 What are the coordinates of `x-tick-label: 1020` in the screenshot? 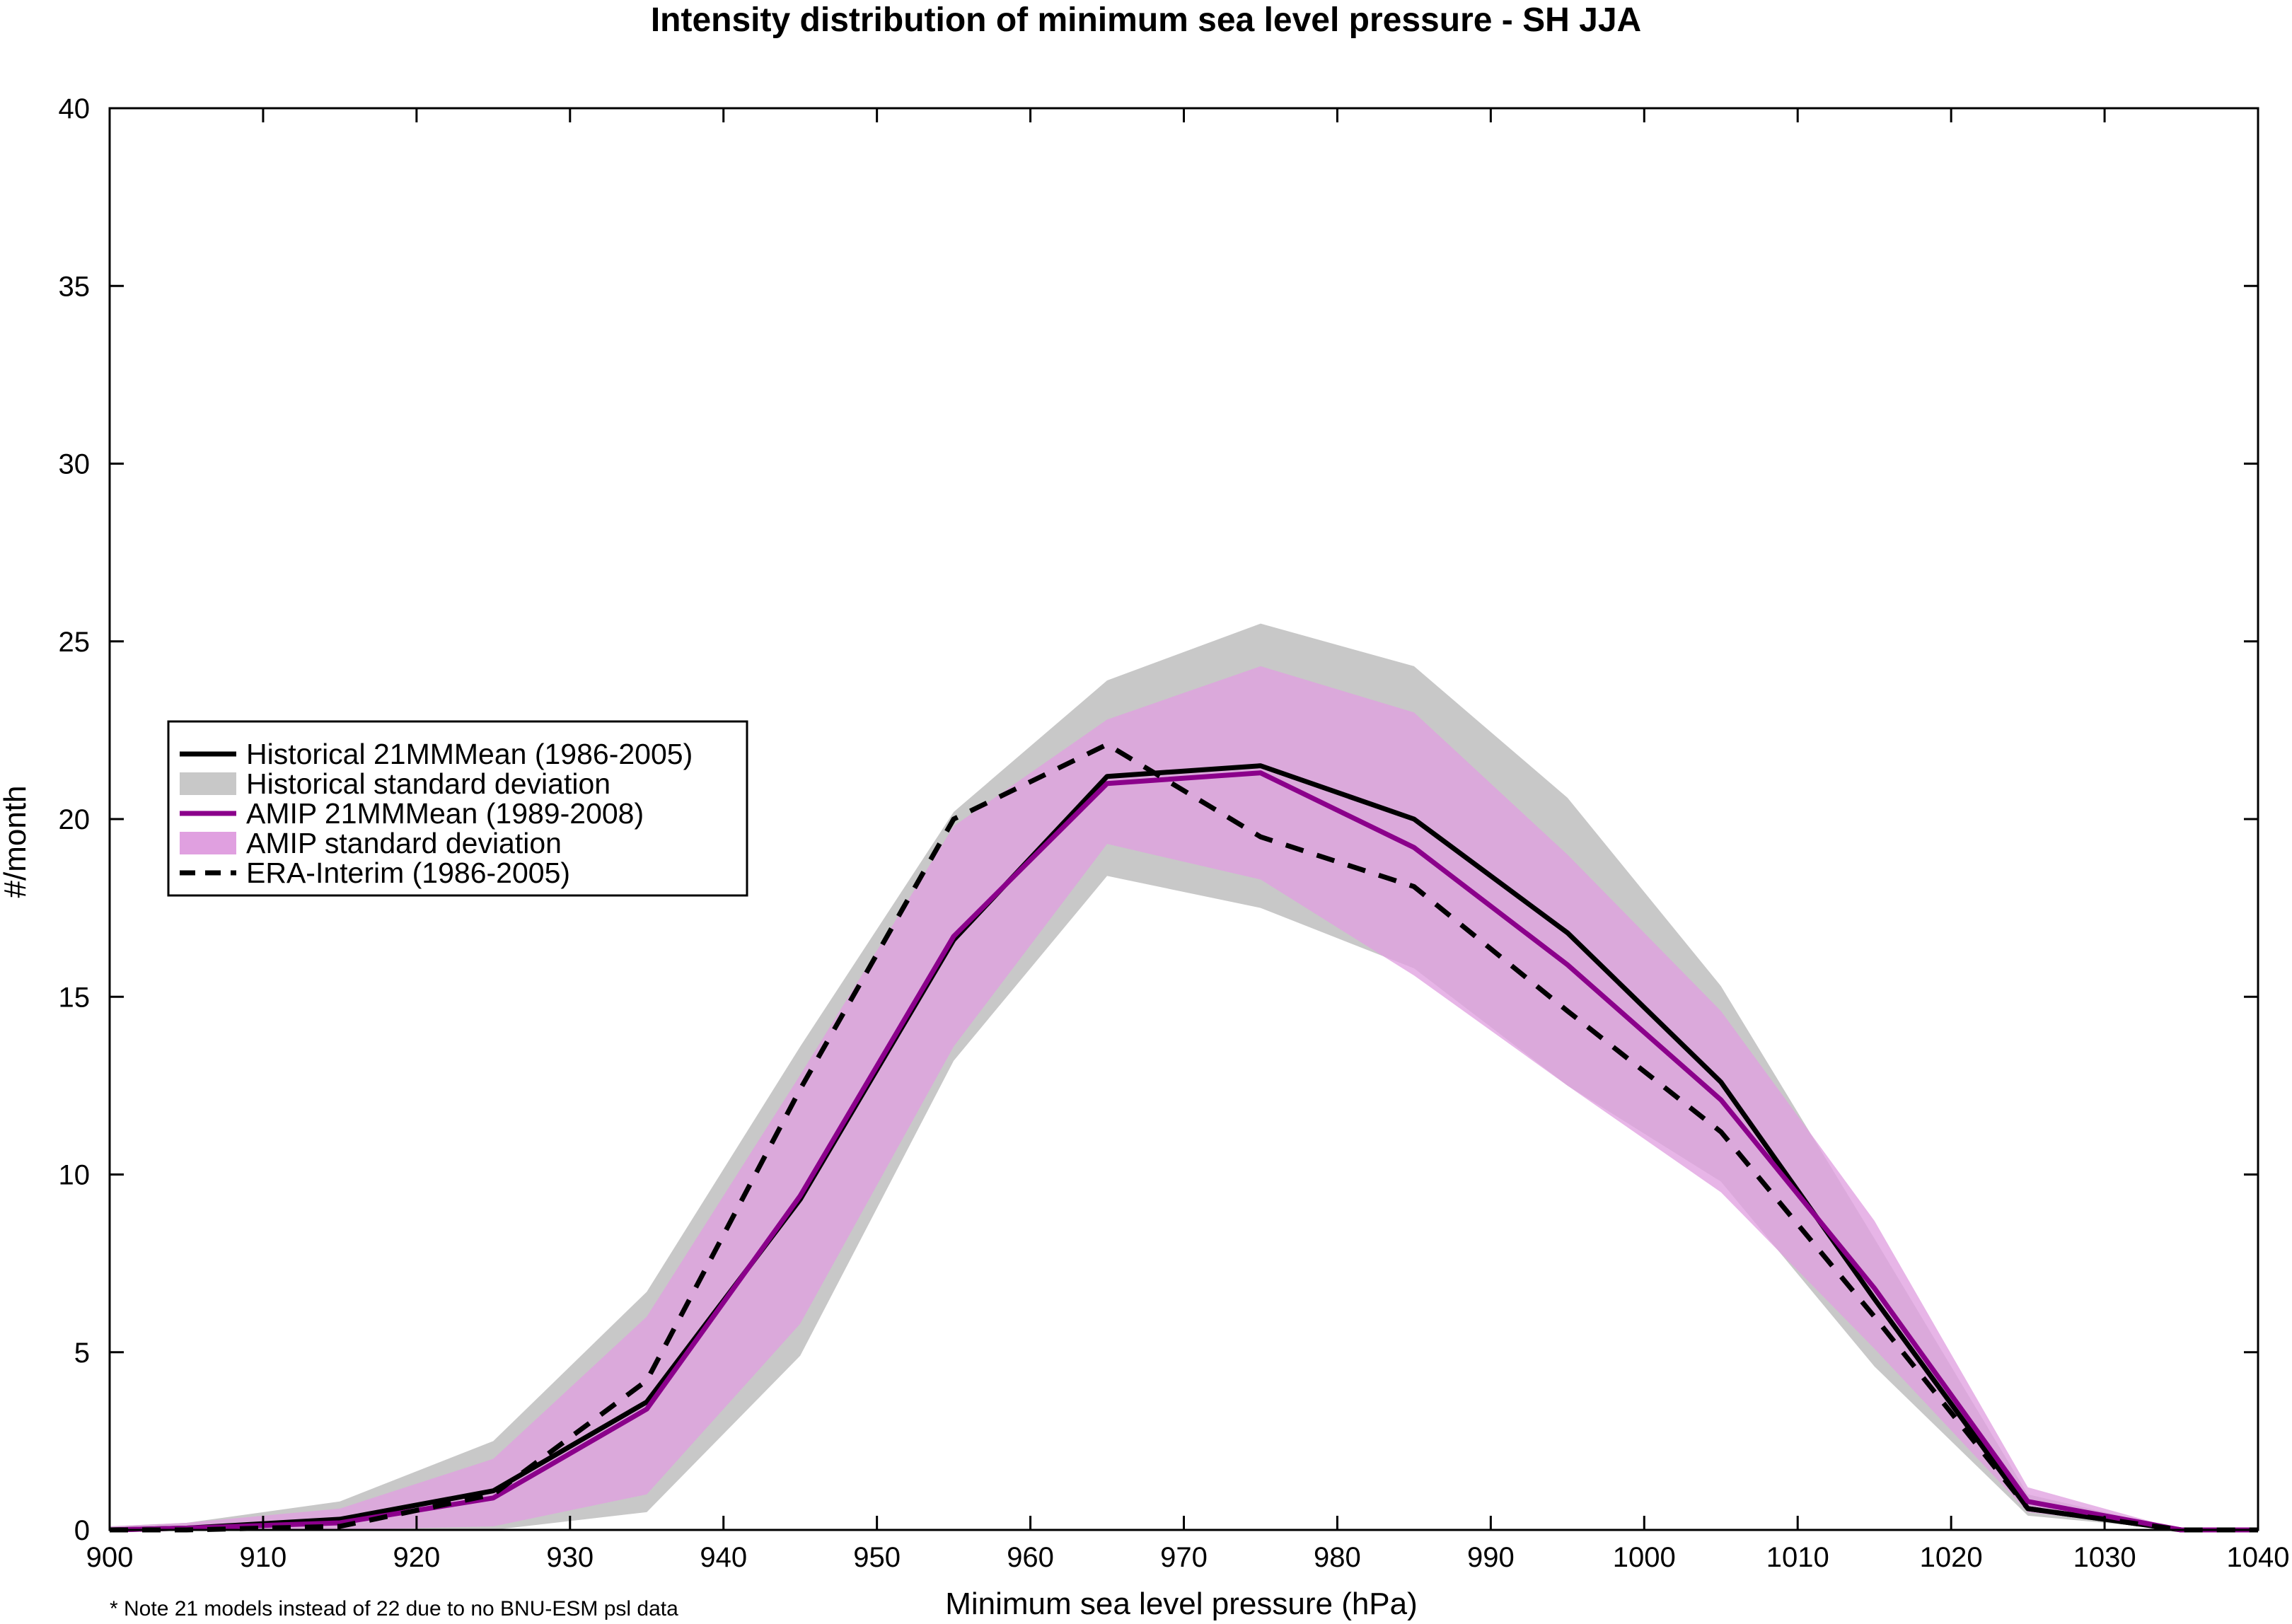 It's located at (1951, 1557).